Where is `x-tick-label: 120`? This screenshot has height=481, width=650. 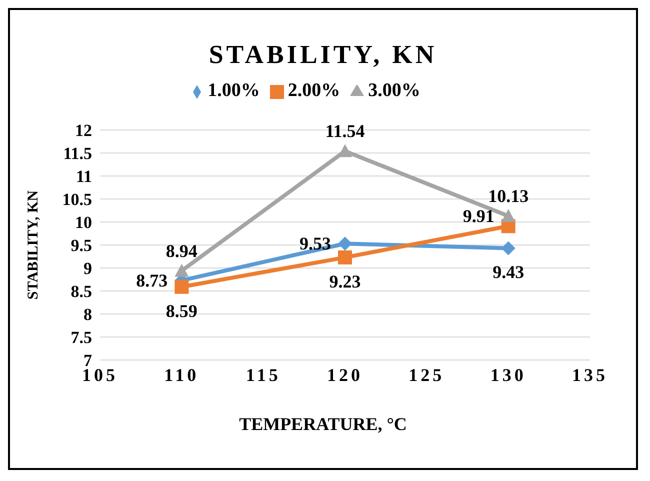 x-tick-label: 120 is located at coordinates (345, 374).